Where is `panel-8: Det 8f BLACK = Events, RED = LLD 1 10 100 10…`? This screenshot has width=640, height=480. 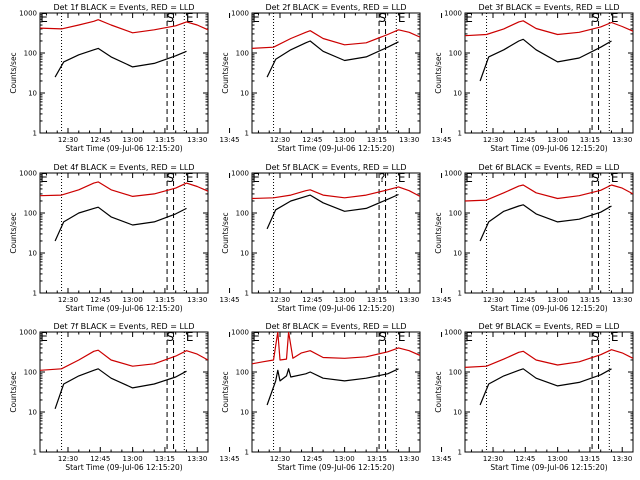 panel-8: Det 8f BLACK = Events, RED = LLD 1 10 100 10… is located at coordinates (336, 397).